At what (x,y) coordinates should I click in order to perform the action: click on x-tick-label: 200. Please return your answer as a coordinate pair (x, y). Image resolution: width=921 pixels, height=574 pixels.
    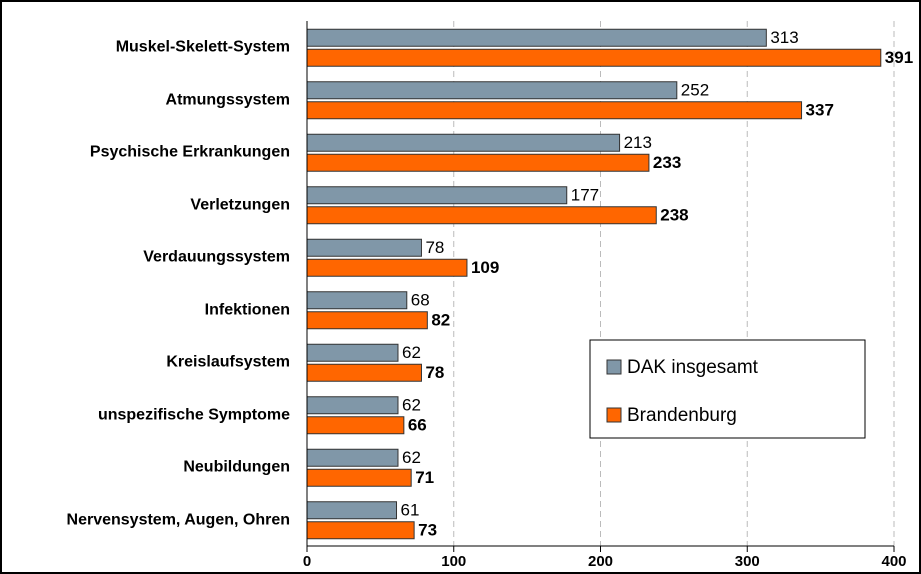
    Looking at the image, I should click on (600, 561).